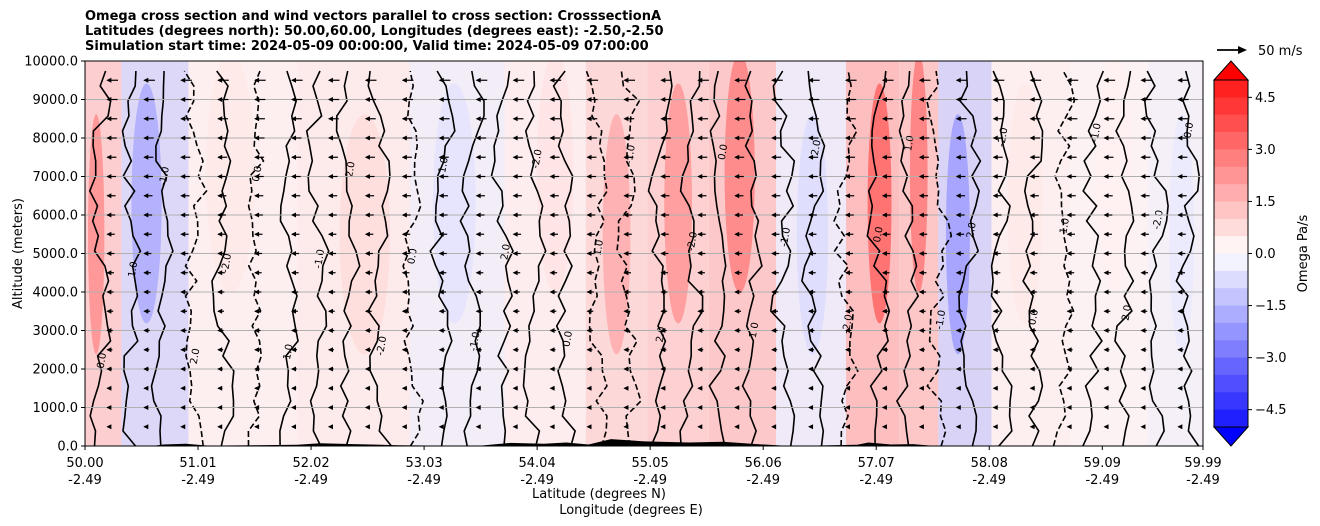 This screenshot has height=526, width=1320. I want to click on y-tick-label: 7000.0, so click(56, 177).